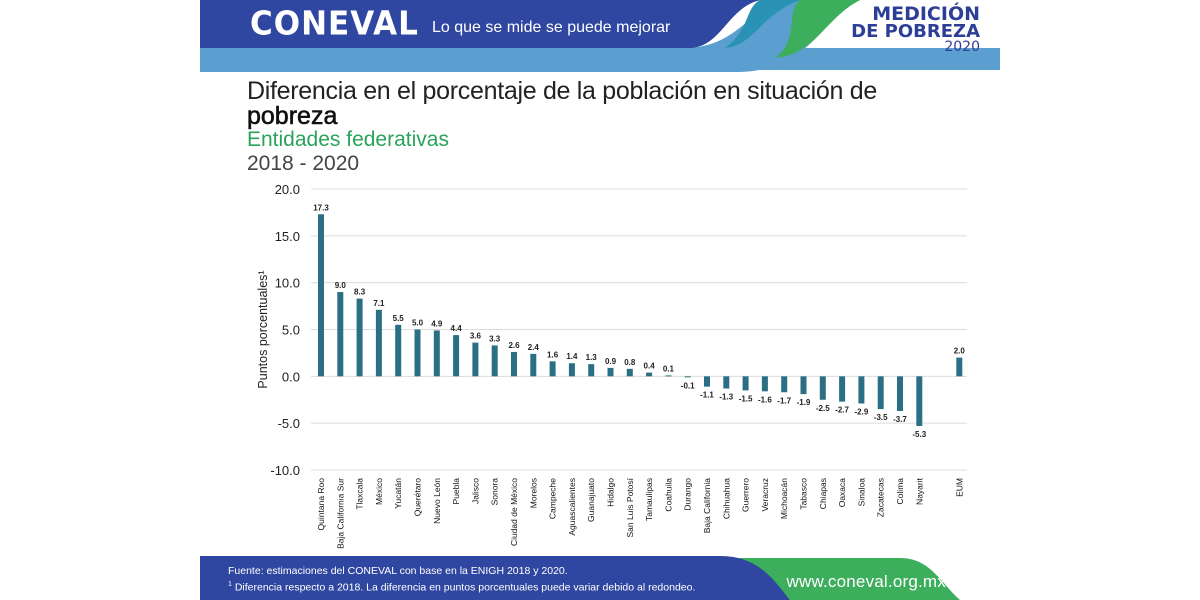  I want to click on brand-line-1: MEDICIÓN, so click(926, 14).